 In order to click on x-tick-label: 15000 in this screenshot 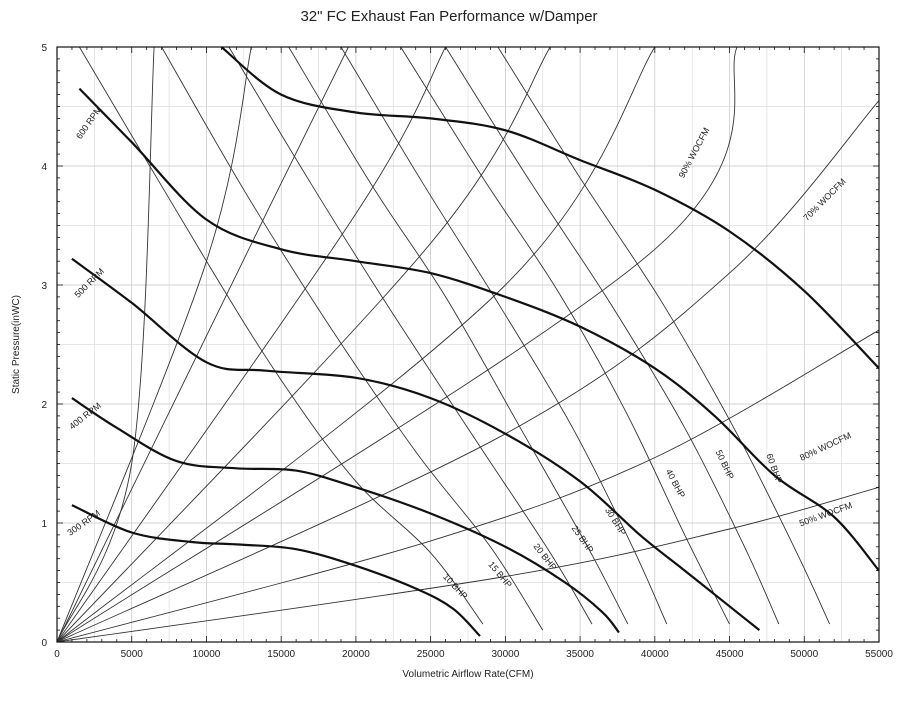, I will do `click(281, 654)`.